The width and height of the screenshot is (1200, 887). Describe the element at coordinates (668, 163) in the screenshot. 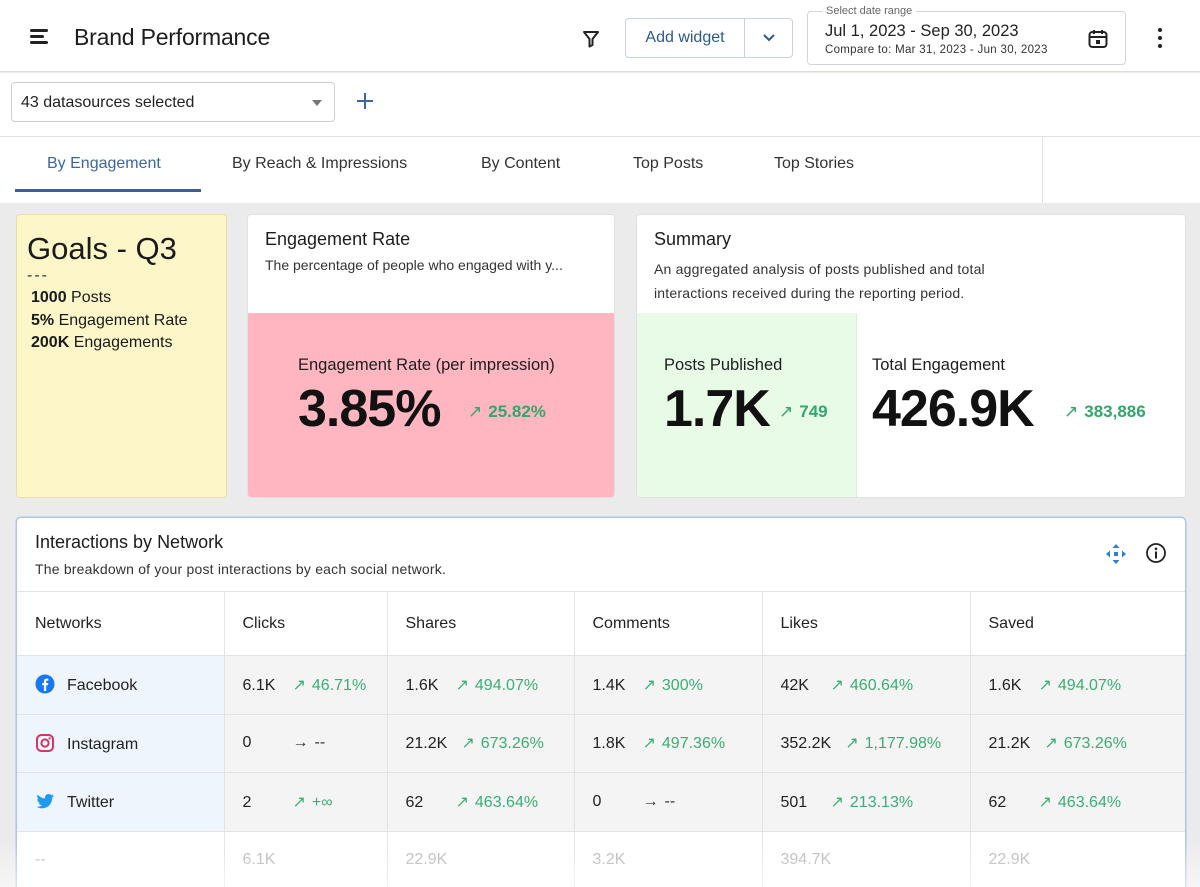

I see `tab-top-posts: Top Posts` at that location.